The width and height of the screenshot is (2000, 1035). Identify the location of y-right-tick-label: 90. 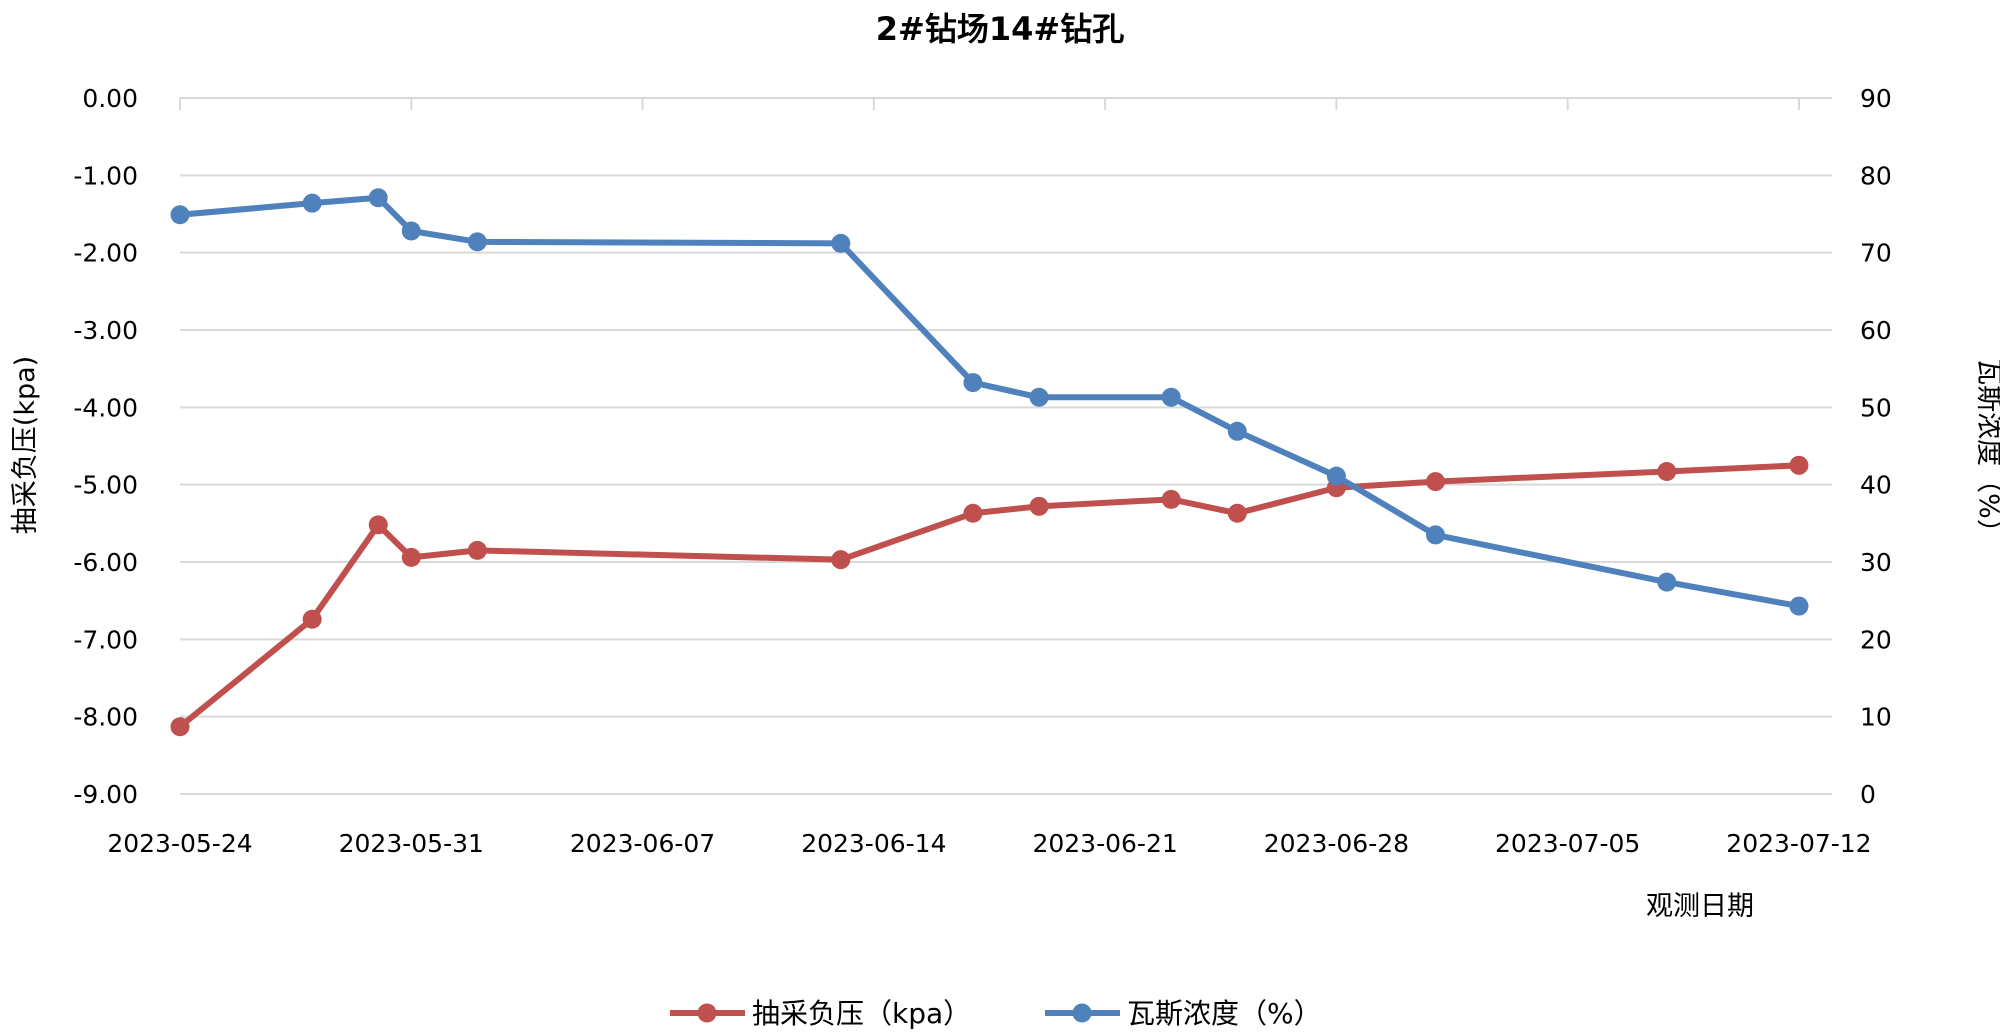
(1876, 98).